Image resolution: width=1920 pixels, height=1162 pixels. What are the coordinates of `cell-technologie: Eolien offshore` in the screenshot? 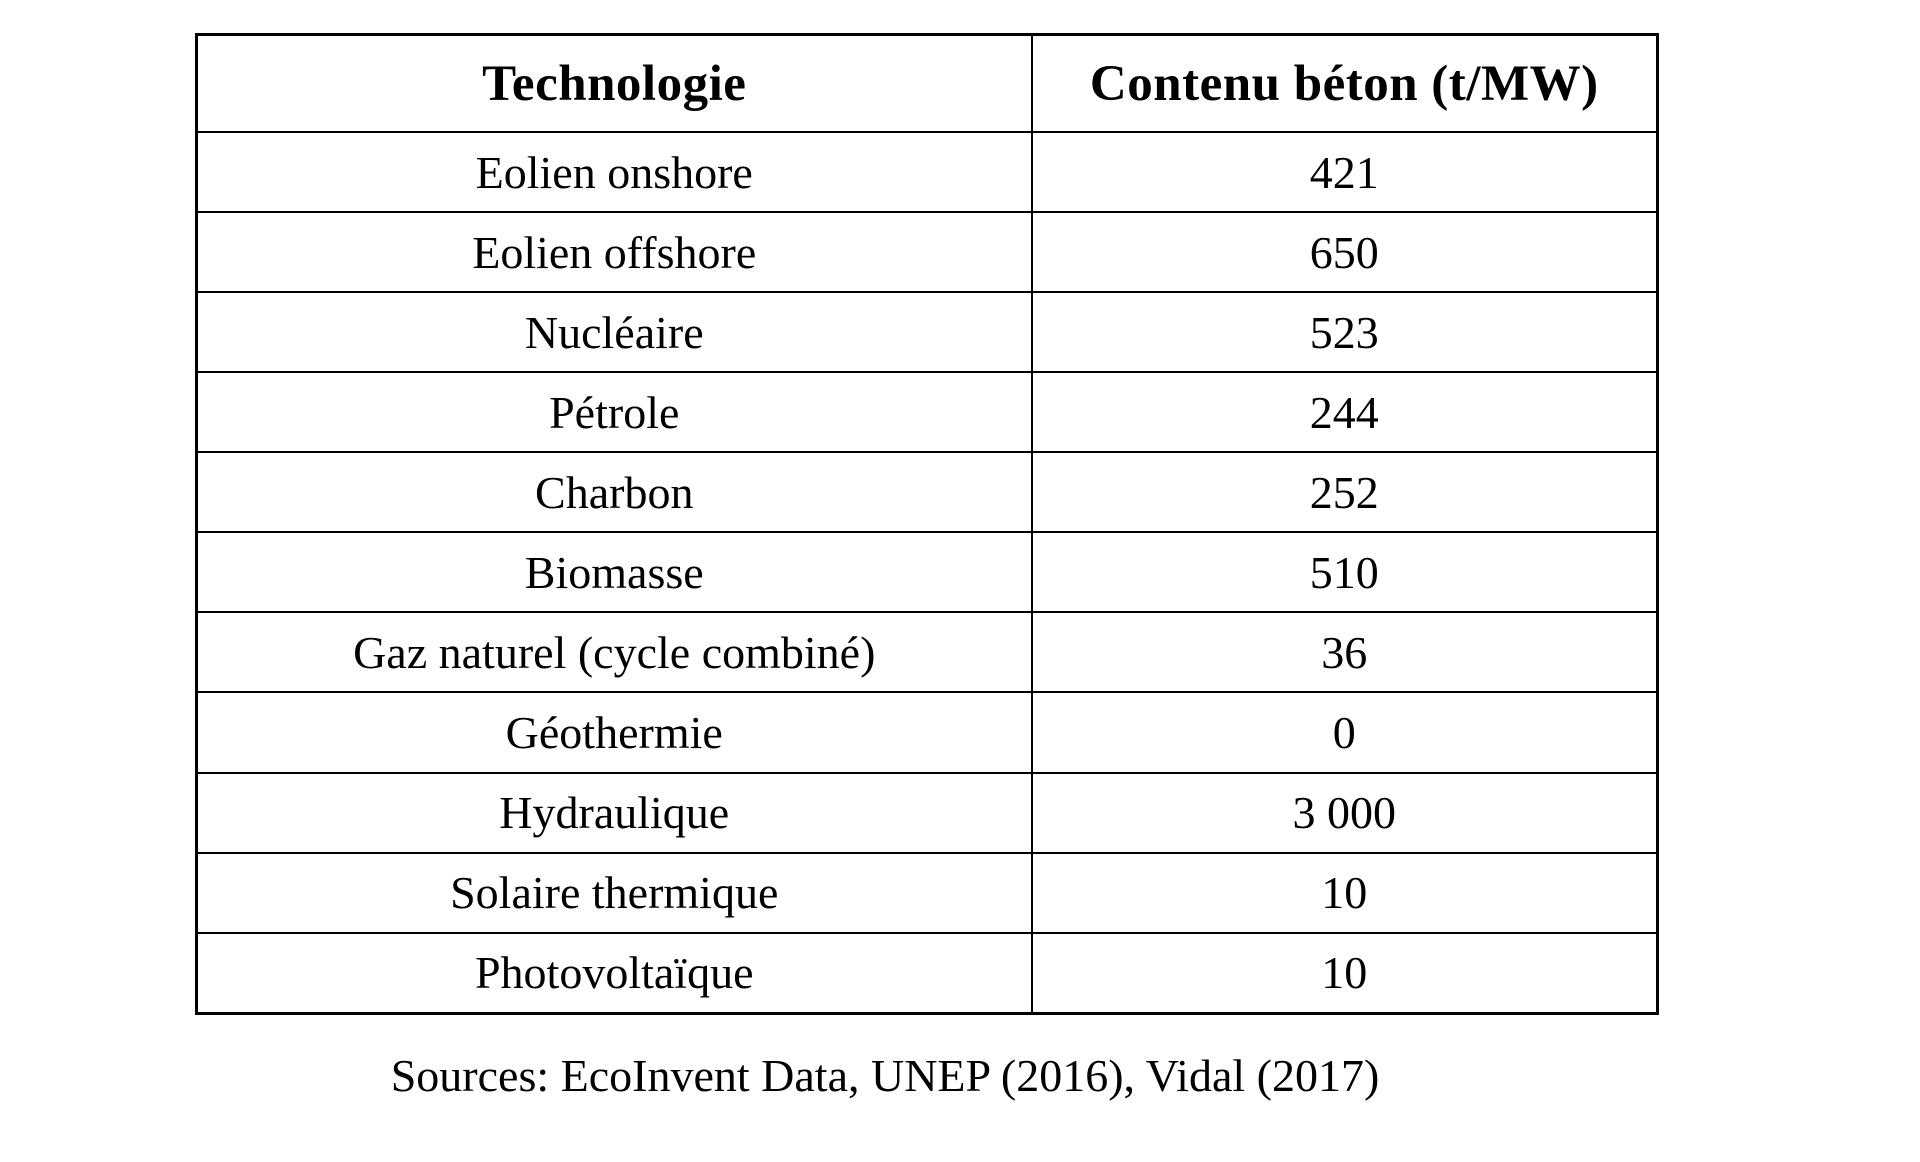 It's located at (614, 252).